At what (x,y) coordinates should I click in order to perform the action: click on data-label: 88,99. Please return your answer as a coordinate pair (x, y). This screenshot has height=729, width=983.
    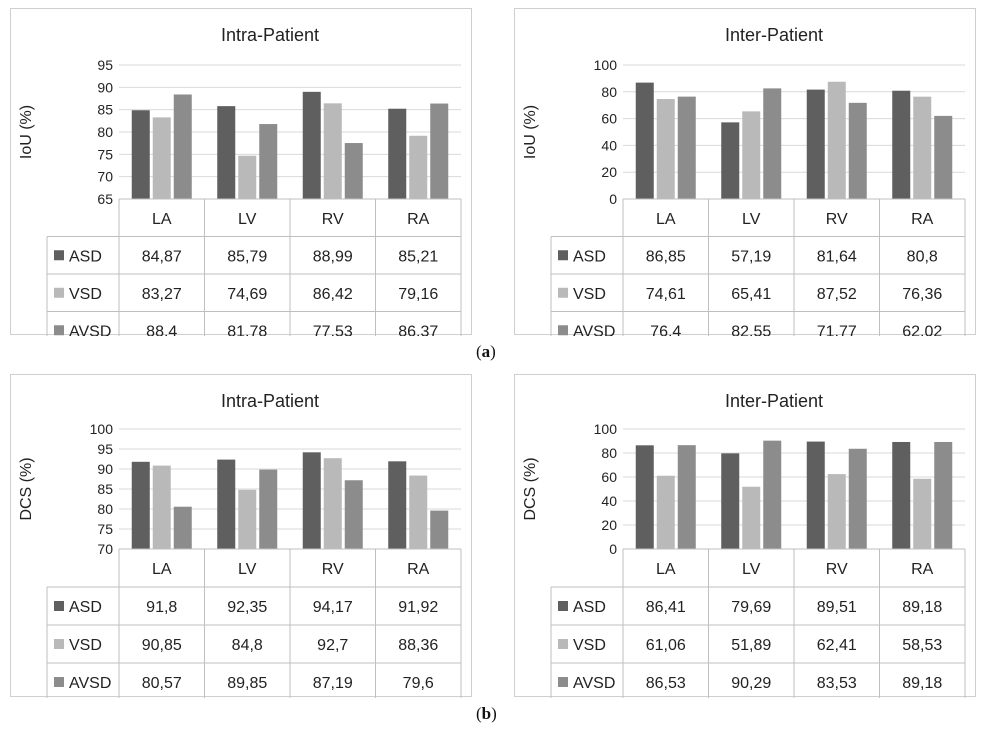
    Looking at the image, I should click on (333, 256).